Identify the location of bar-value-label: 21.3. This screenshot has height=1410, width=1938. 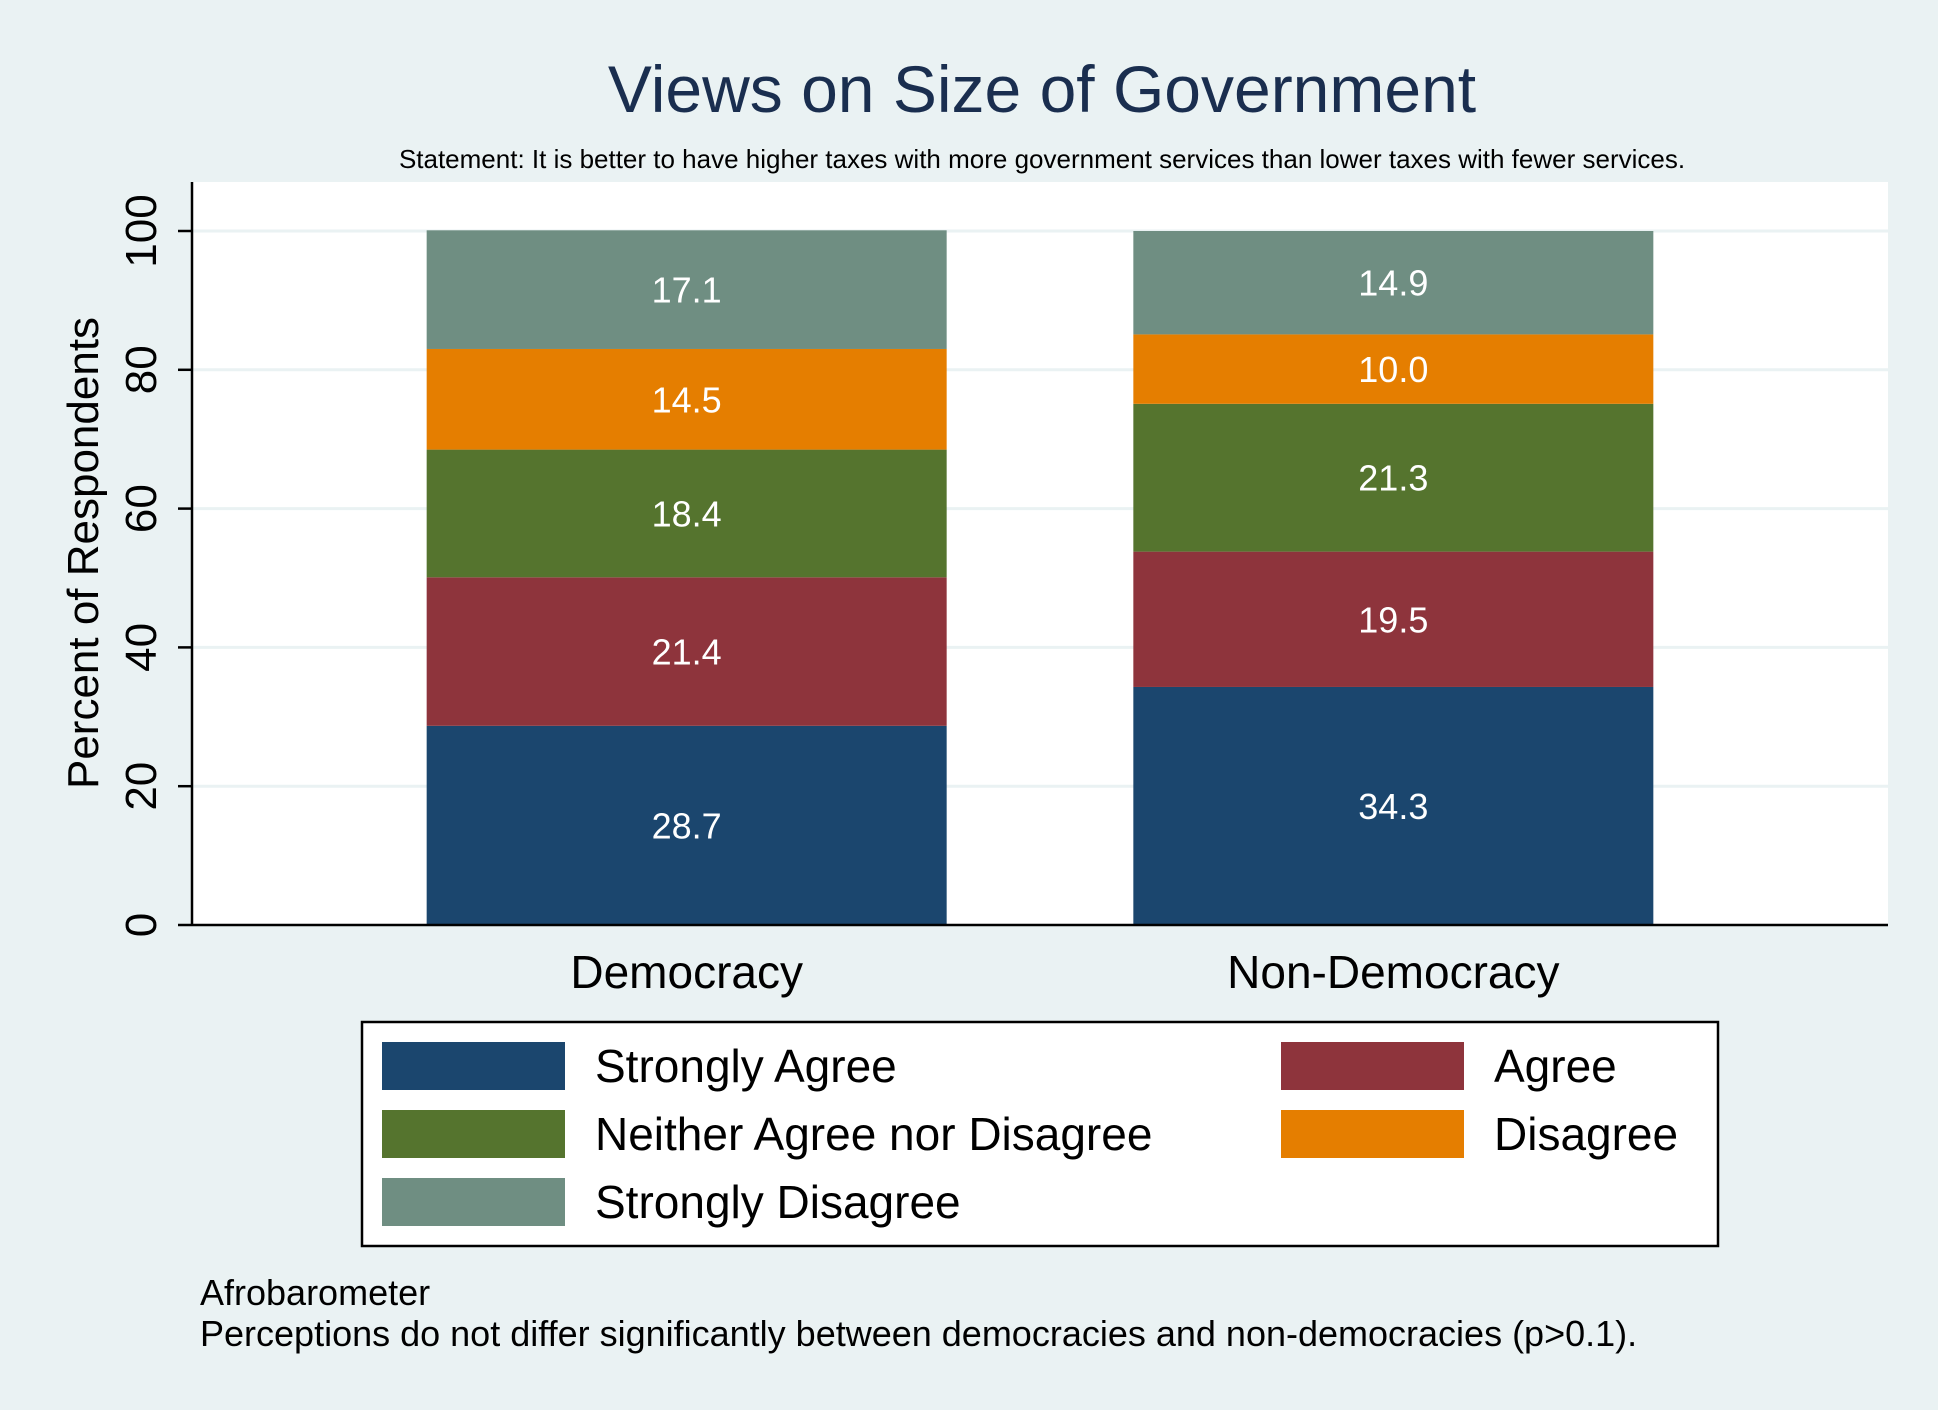
(1393, 478).